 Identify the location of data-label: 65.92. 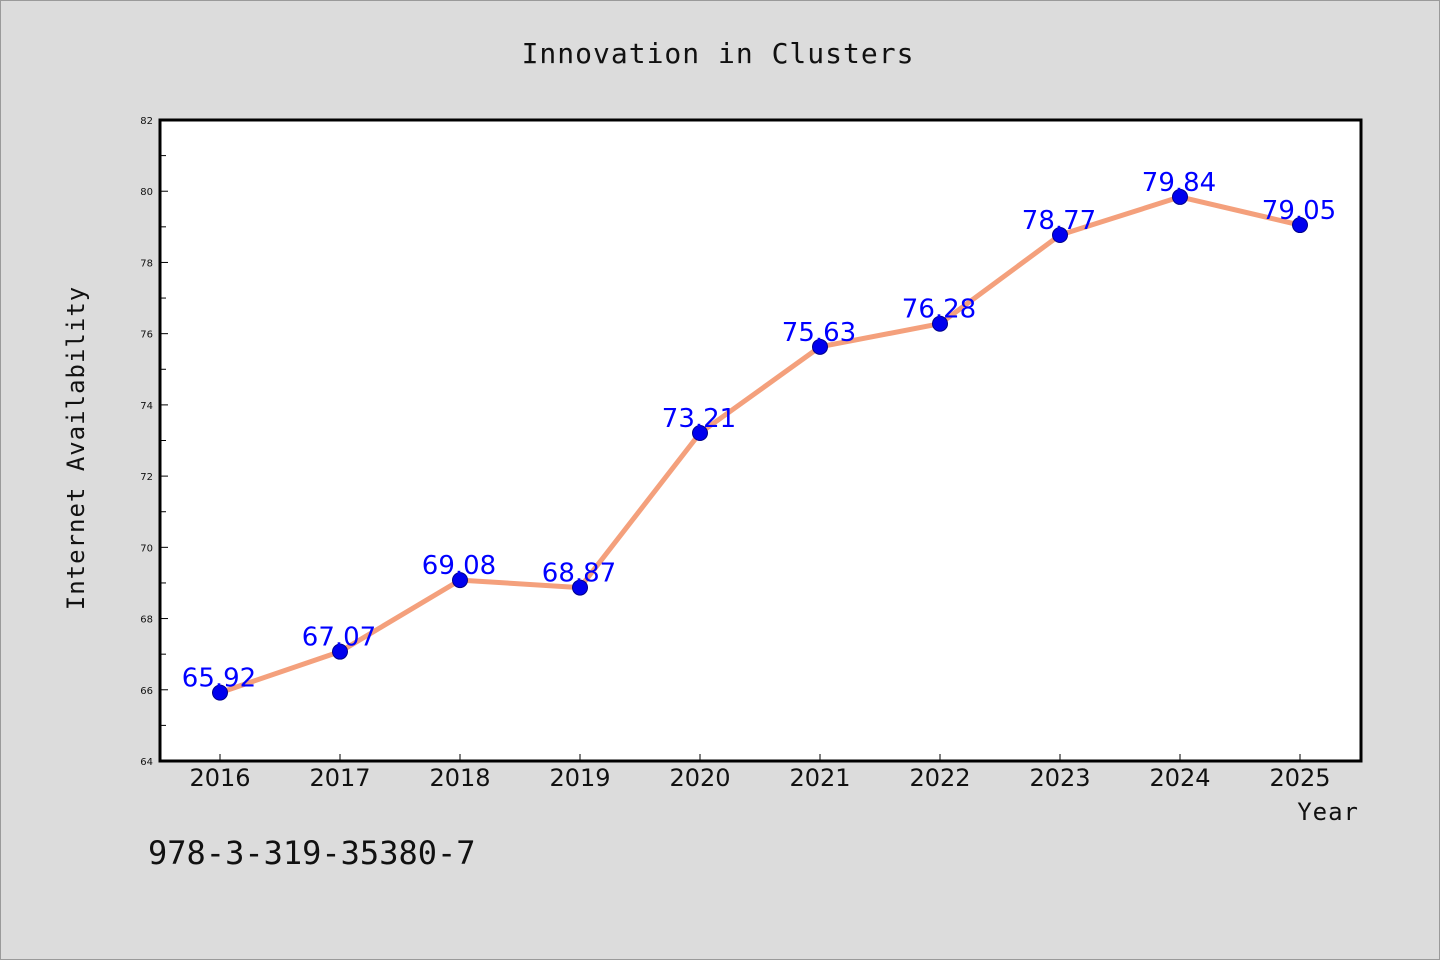
(219, 679).